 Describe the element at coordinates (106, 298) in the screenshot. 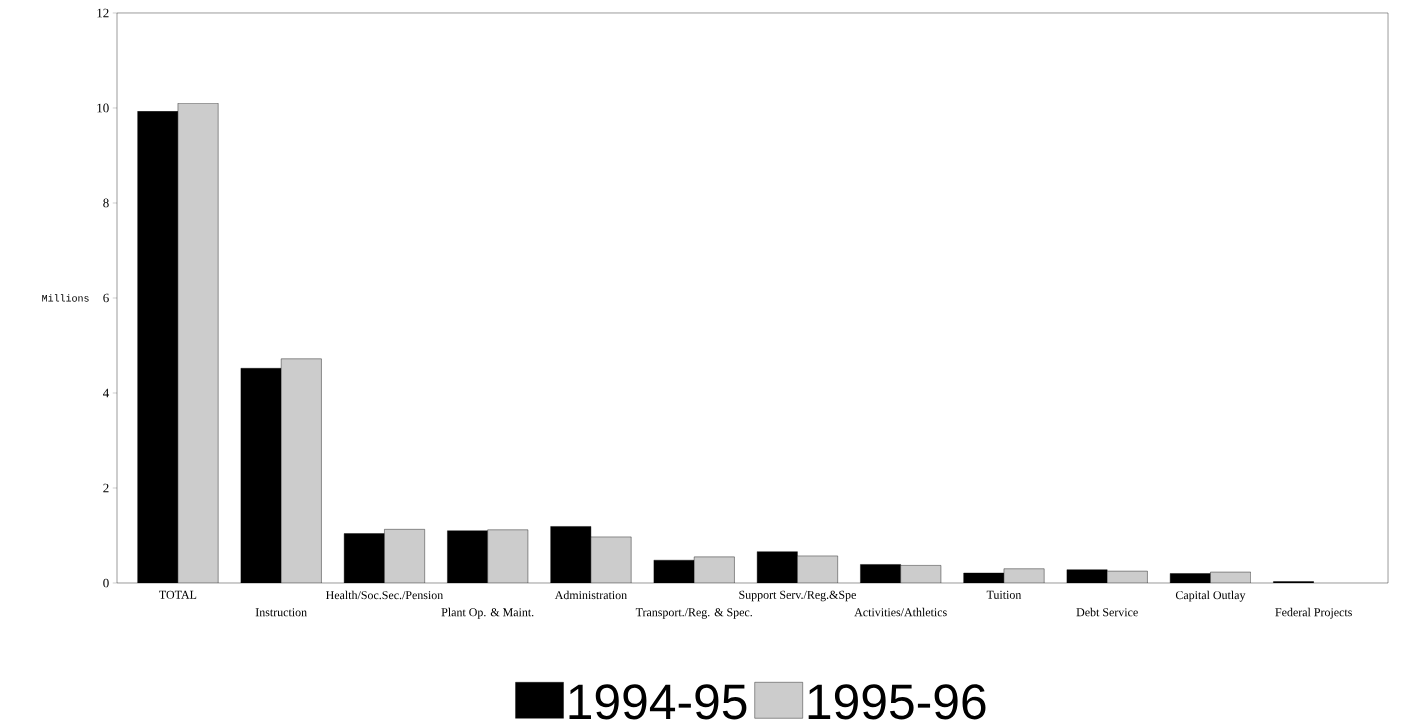

I see `y-tick-label: 6` at that location.